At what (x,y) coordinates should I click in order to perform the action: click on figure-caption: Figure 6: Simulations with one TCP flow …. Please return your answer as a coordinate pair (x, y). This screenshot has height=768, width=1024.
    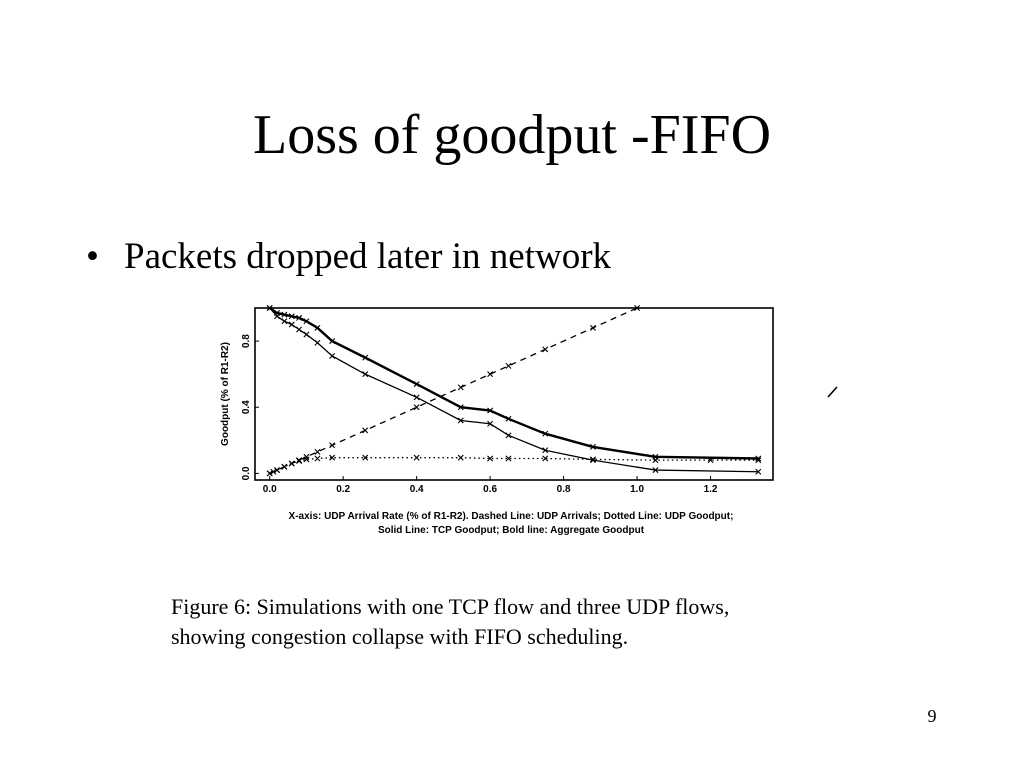
    Looking at the image, I should click on (511, 622).